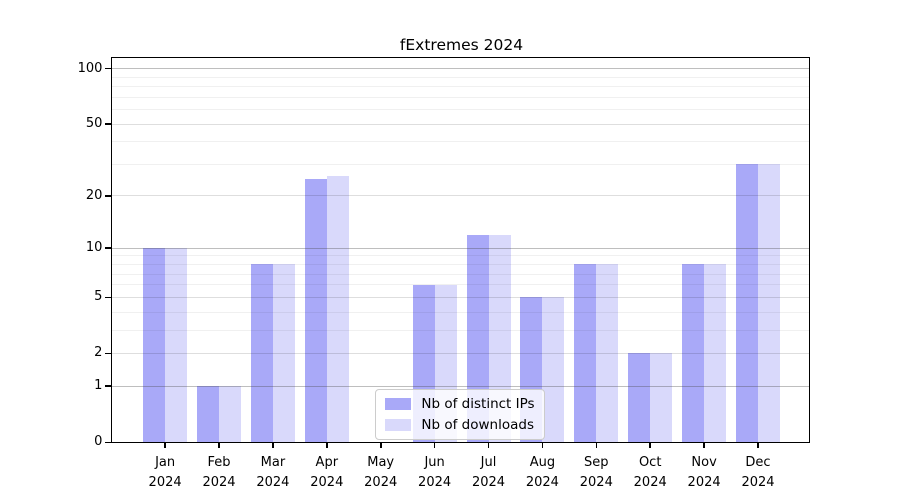  I want to click on legend-swatch-distinct-ips-icon, so click(398, 404).